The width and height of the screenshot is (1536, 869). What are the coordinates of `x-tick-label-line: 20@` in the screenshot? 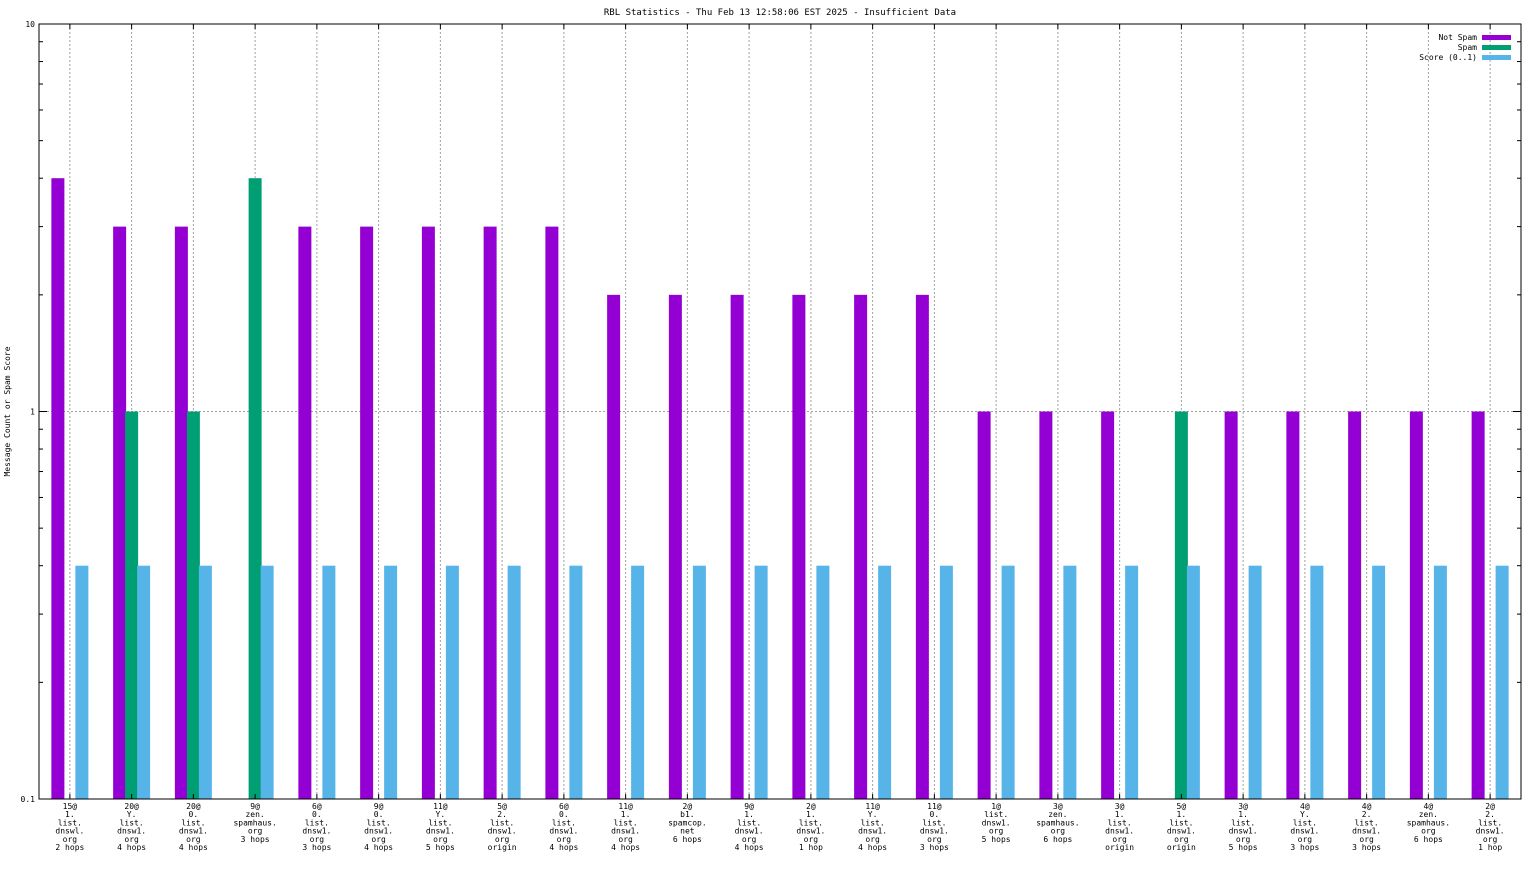 It's located at (193, 806).